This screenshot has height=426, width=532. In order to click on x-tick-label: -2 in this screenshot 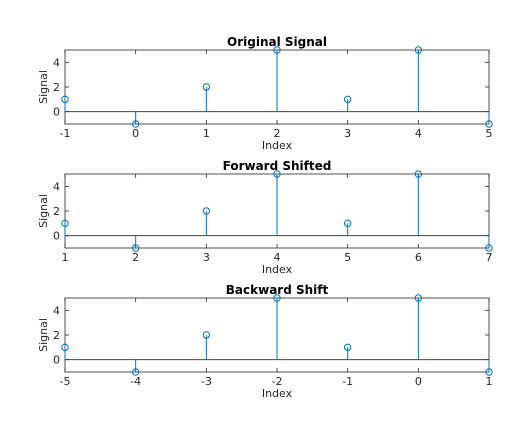, I will do `click(277, 381)`.